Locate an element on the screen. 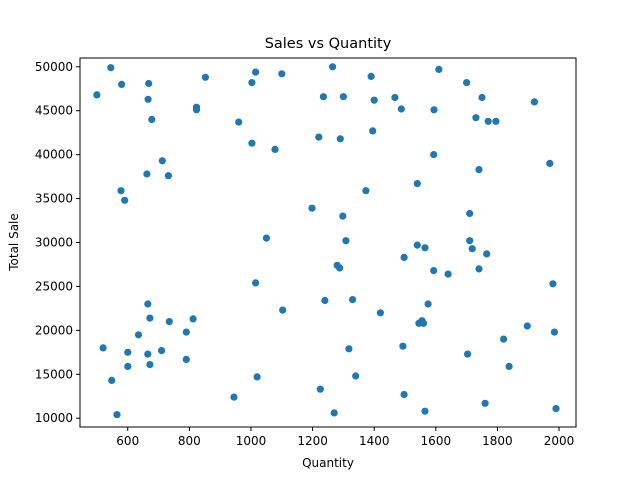 This screenshot has width=640, height=480. y-tick-label: 30000 is located at coordinates (54, 243).